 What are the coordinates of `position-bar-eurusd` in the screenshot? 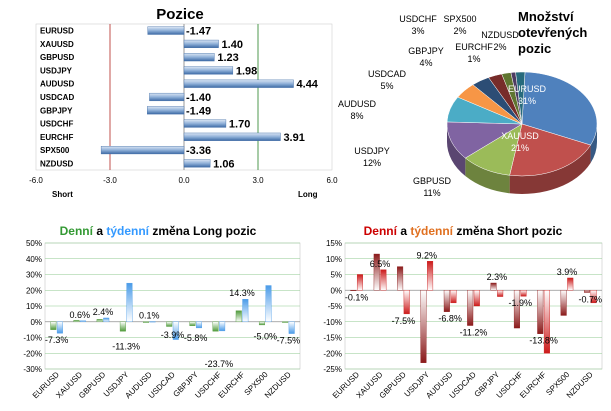 It's located at (166, 30).